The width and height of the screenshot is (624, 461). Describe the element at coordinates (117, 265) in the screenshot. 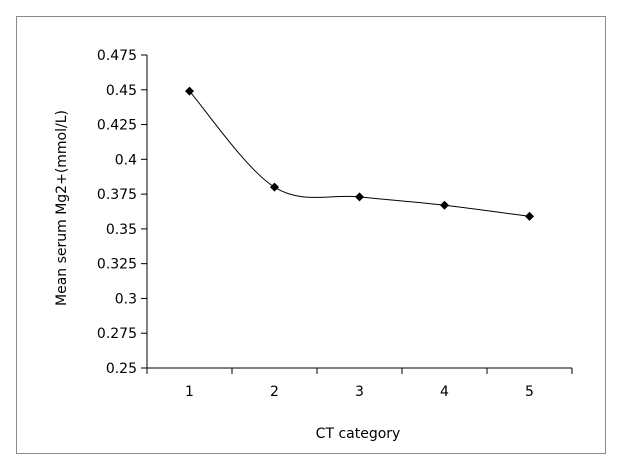

I see `y-tick-label: 0.325` at that location.